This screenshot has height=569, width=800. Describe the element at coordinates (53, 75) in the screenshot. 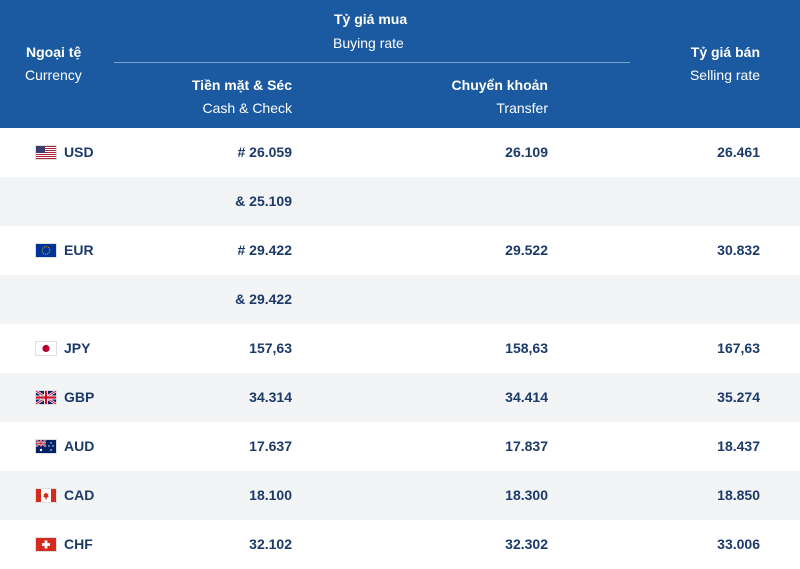

I see `currency-header-en: Currency` at that location.